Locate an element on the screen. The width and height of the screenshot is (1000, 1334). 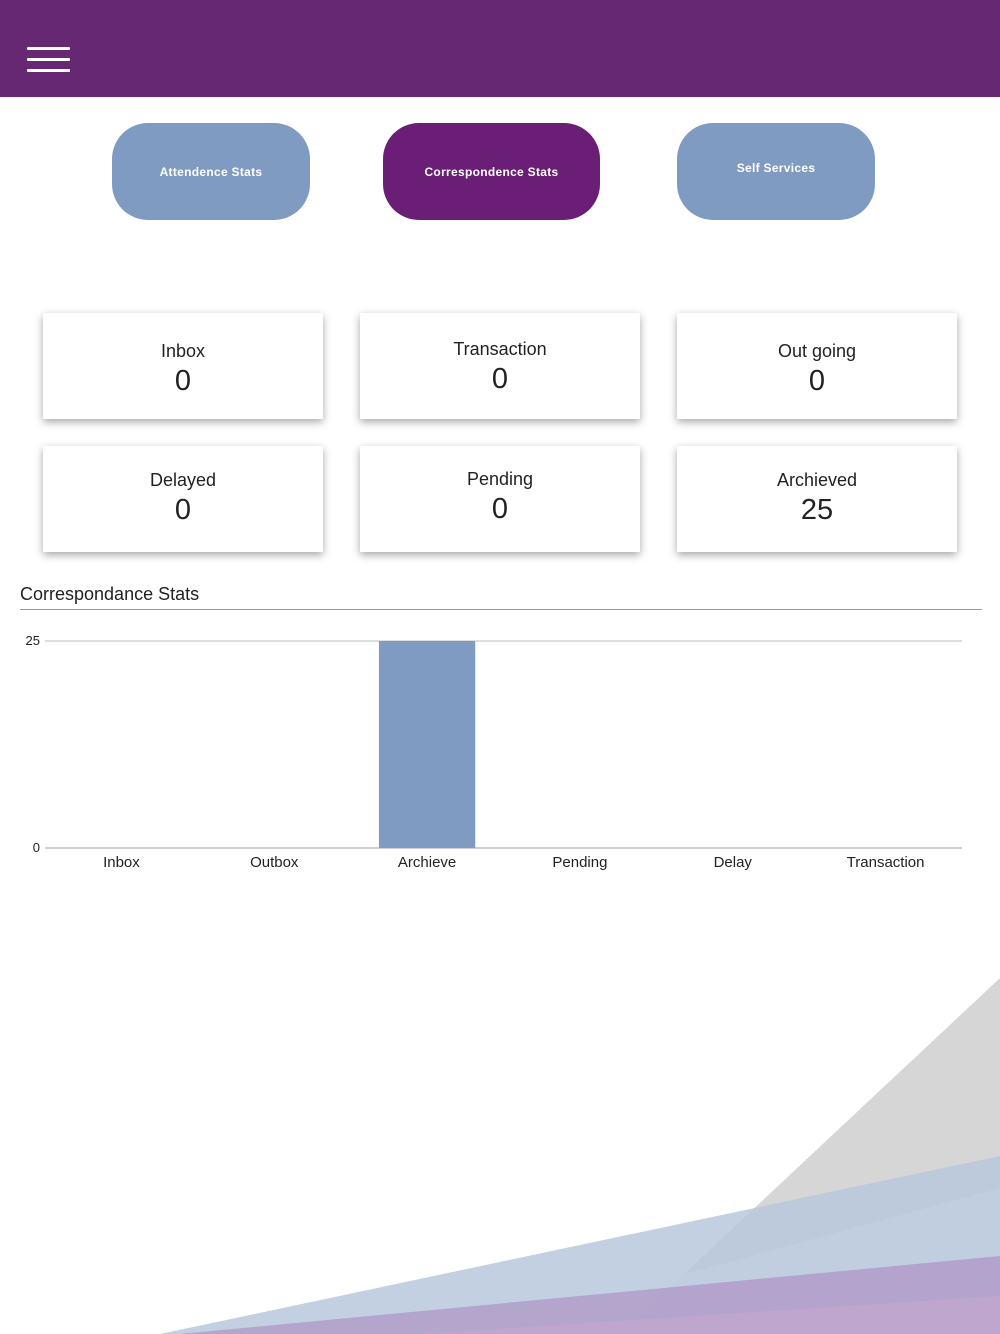
stat-card-transaction: Transaction 0 is located at coordinates (500, 366).